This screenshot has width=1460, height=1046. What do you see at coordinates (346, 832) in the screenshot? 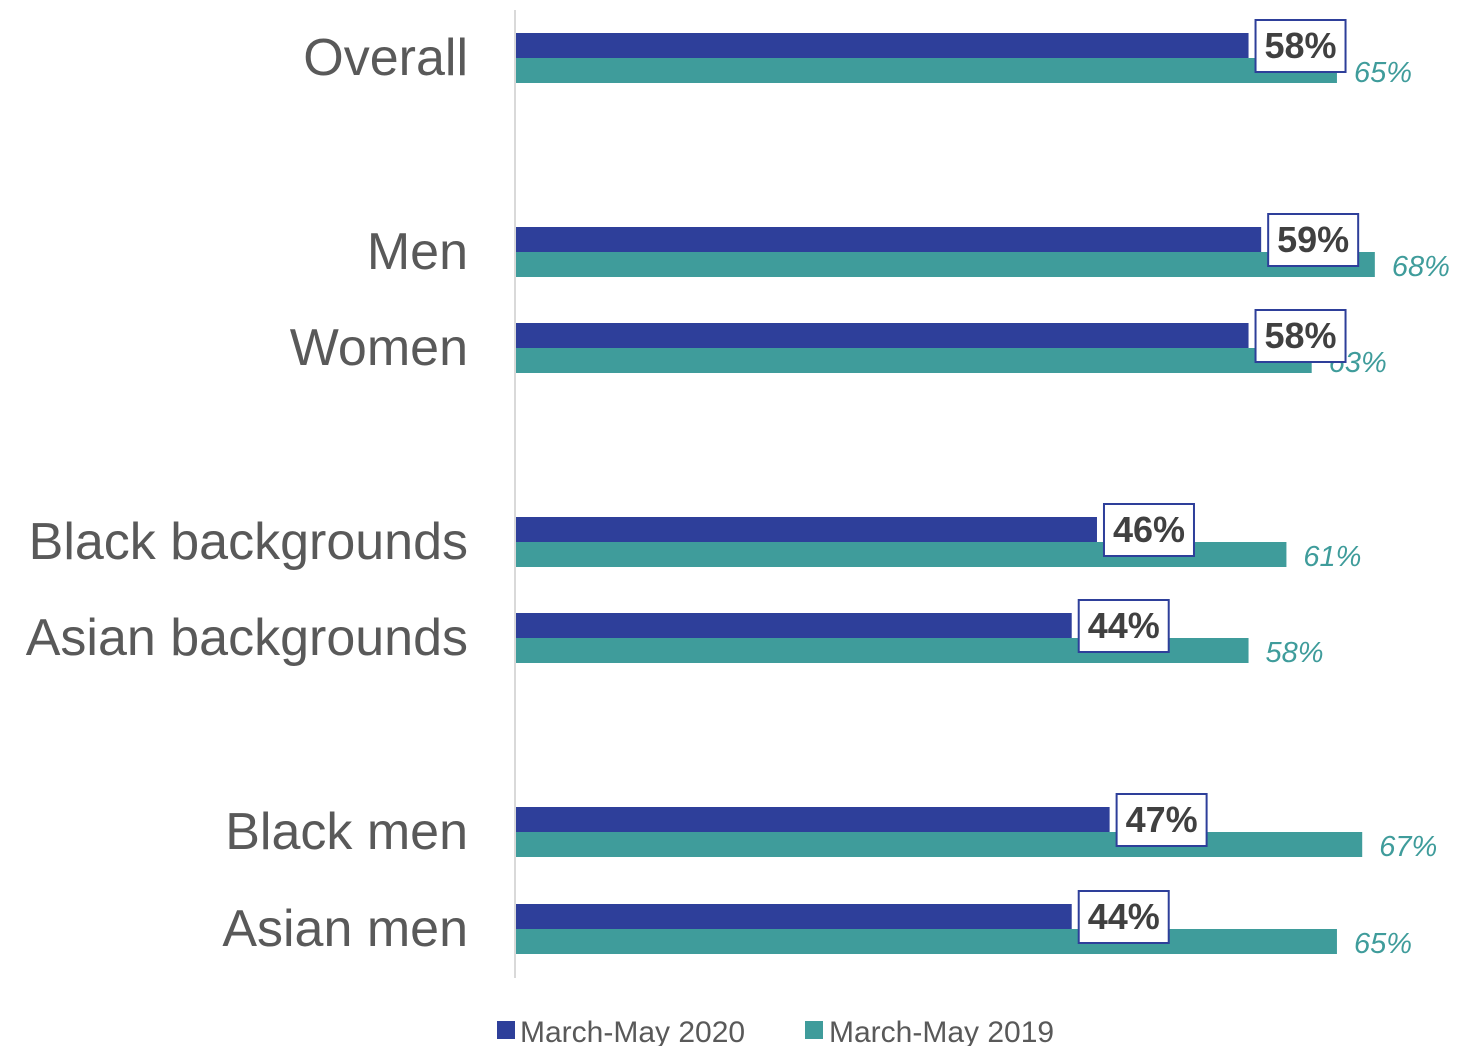
I see `category-label-black-men: Black men` at bounding box center [346, 832].